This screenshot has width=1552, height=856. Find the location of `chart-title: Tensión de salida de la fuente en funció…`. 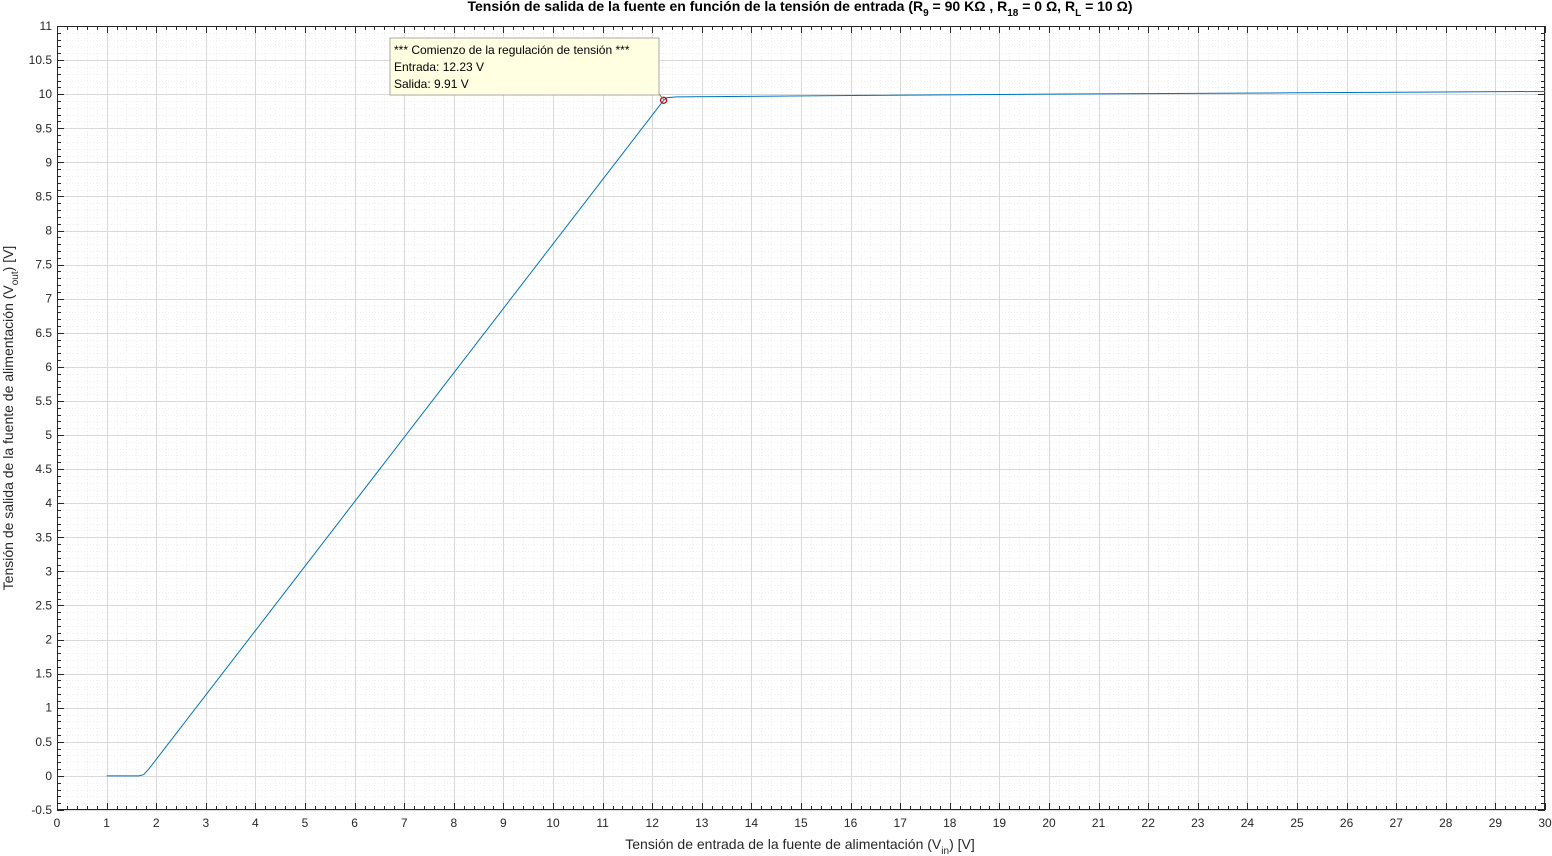

chart-title: Tensión de salida de la fuente en funció… is located at coordinates (800, 9).